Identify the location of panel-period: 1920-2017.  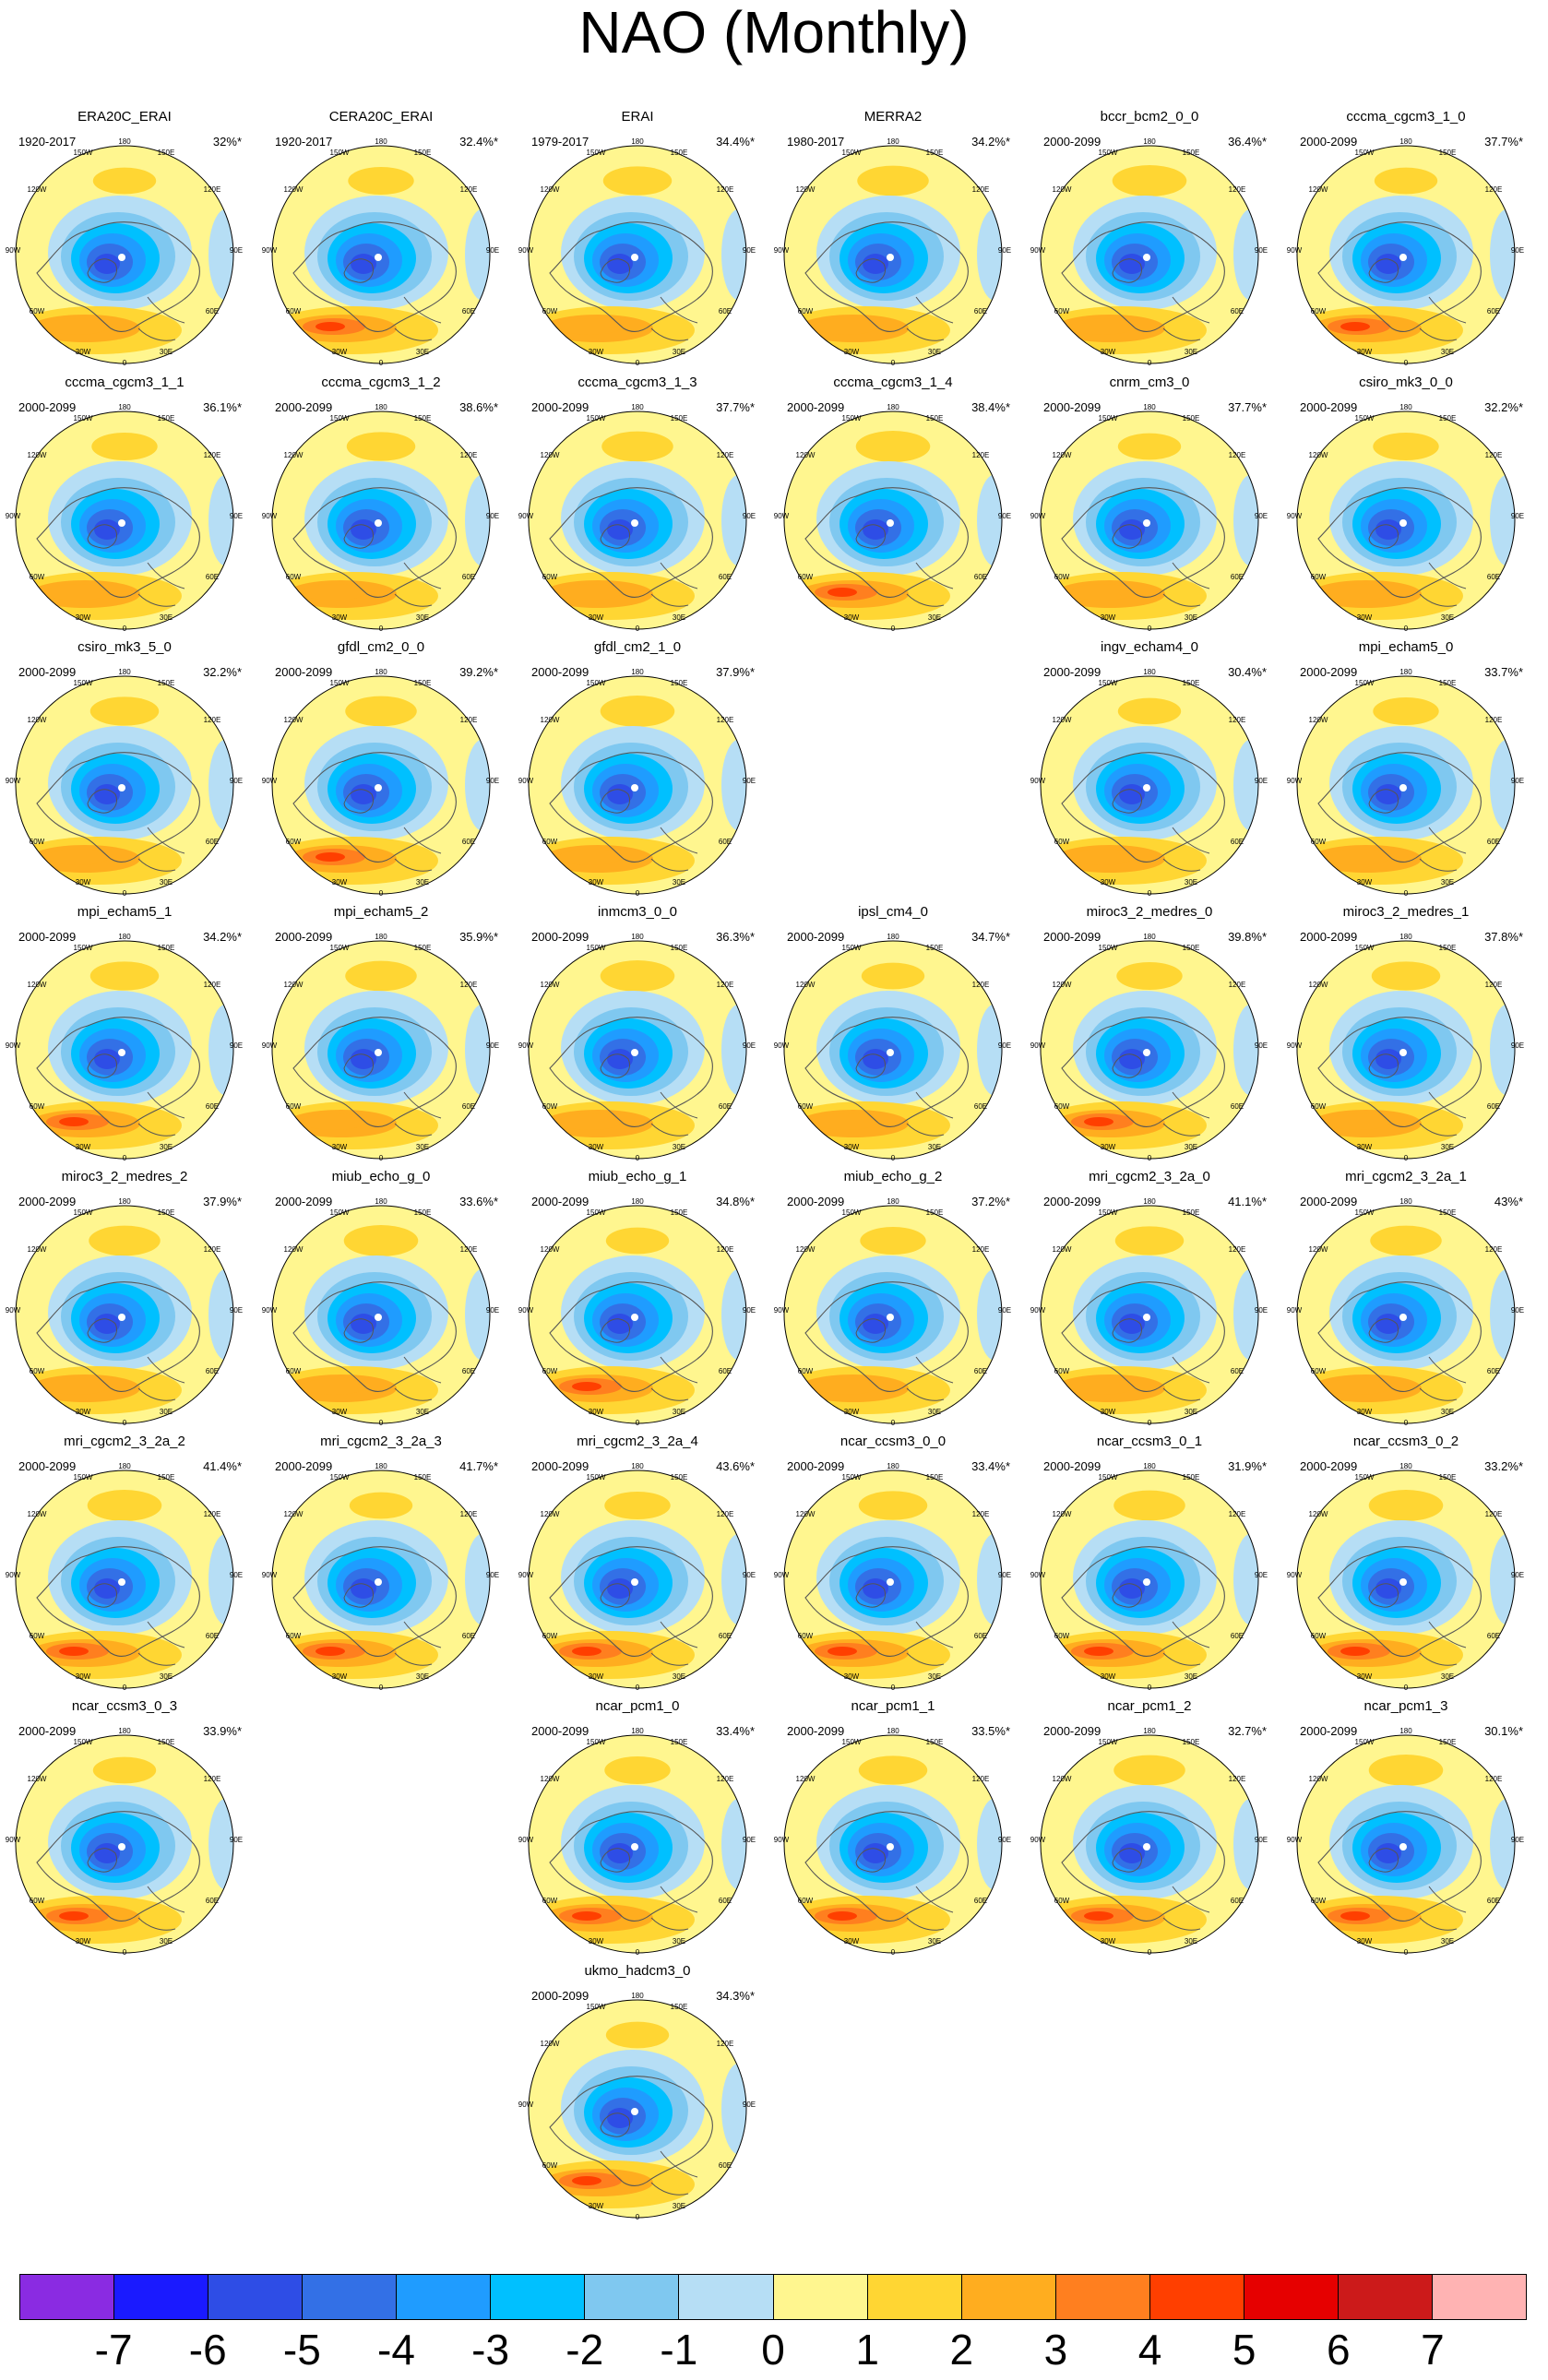
(47, 142).